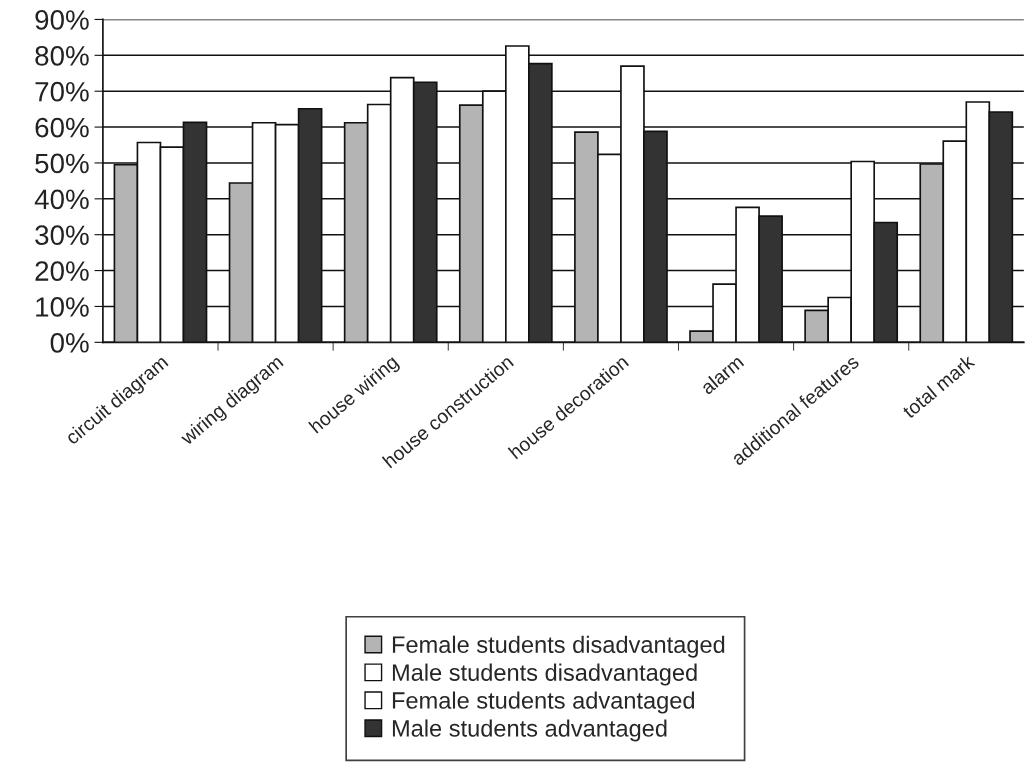 Image resolution: width=1029 pixels, height=778 pixels. What do you see at coordinates (62, 20) in the screenshot?
I see `y-tick-label: 90%` at bounding box center [62, 20].